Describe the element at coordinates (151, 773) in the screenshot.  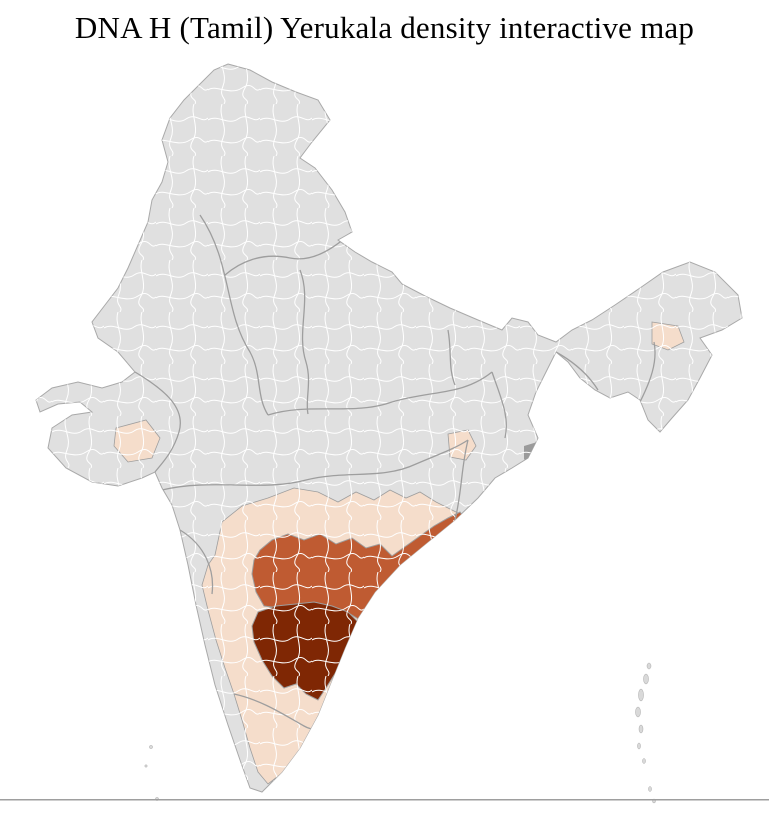
I see `lakshadweep-islands` at that location.